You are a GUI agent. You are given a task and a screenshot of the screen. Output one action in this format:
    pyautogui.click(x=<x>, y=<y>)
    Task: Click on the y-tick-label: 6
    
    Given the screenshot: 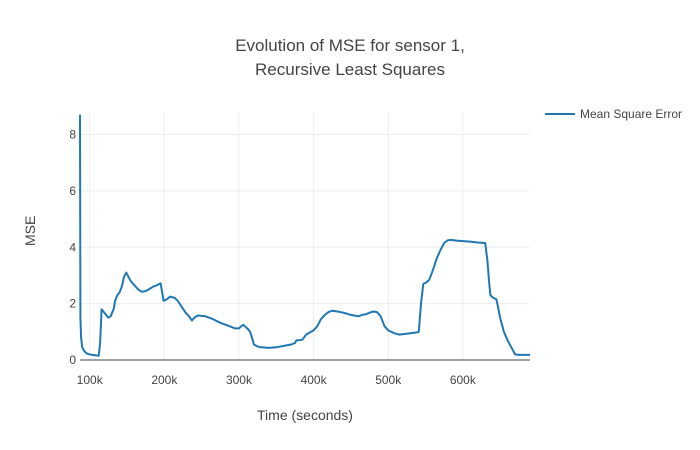 What is the action you would take?
    pyautogui.click(x=72, y=191)
    